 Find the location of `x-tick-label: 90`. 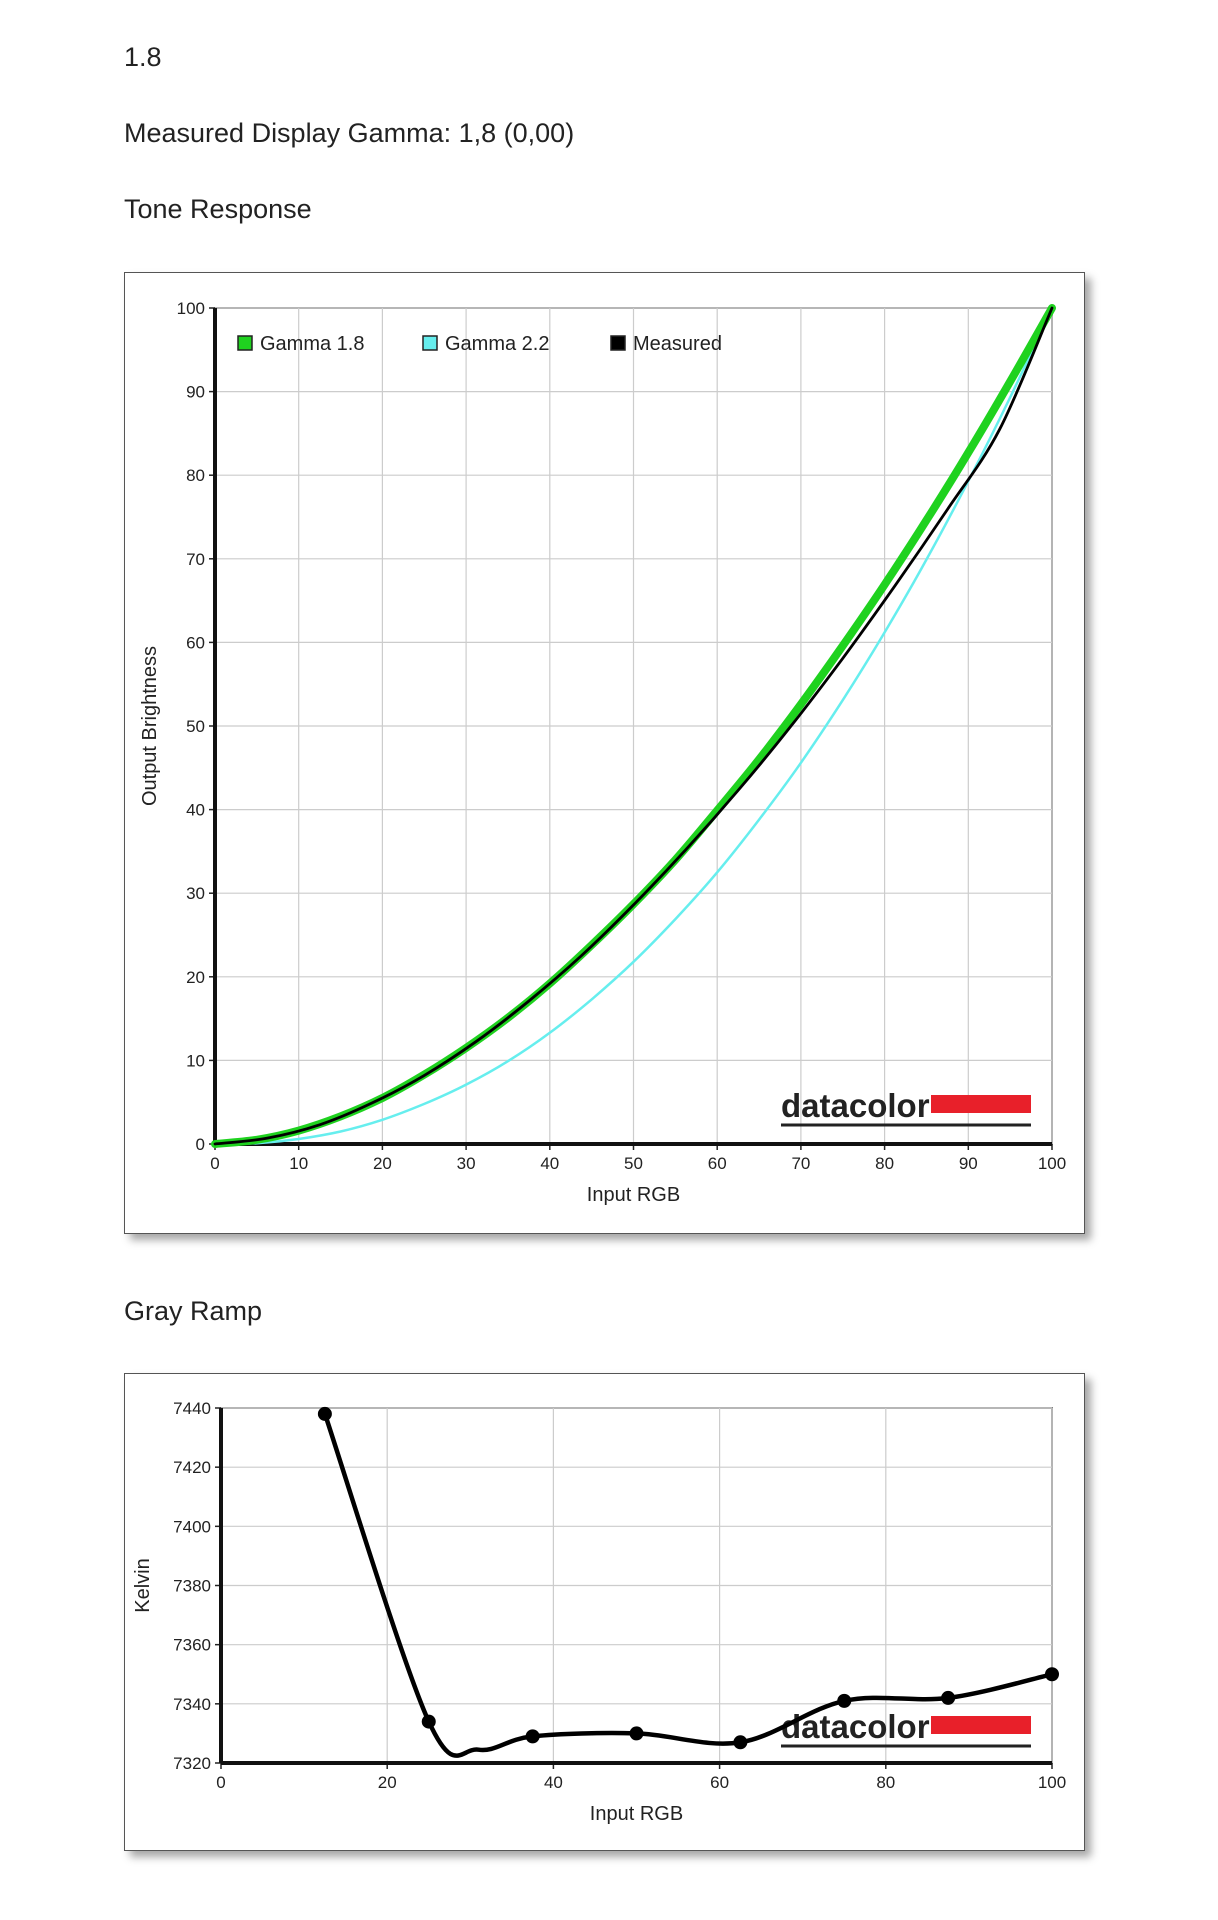

x-tick-label: 90 is located at coordinates (968, 1163).